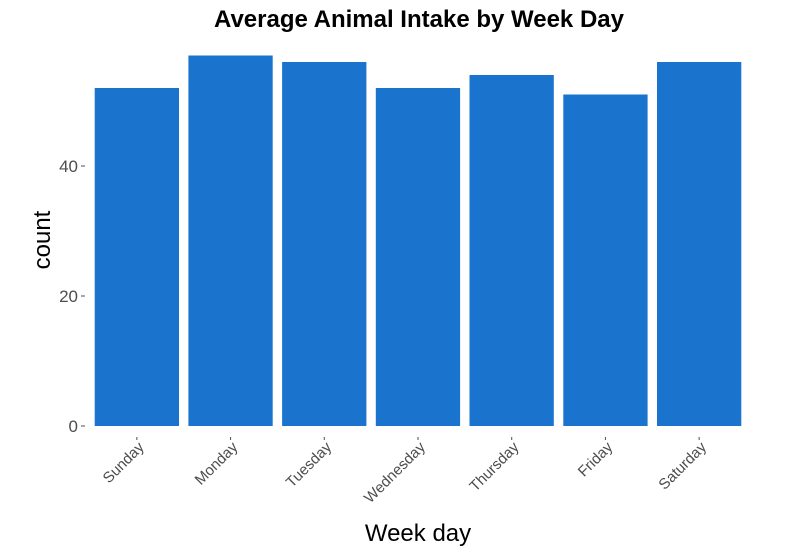 Image resolution: width=799 pixels, height=560 pixels. I want to click on x-tick-label: Saturday, so click(682, 465).